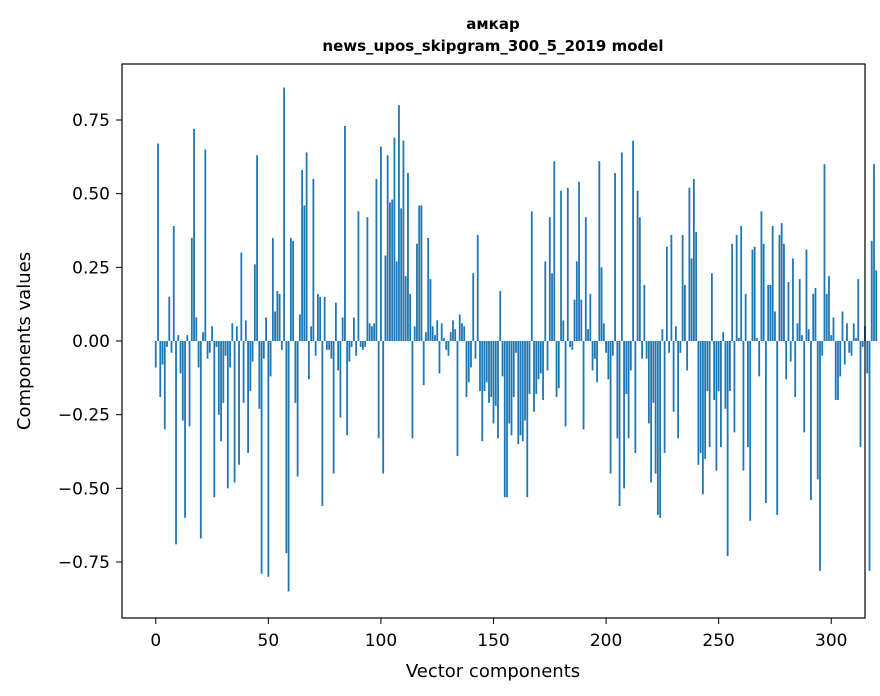 This screenshot has height=696, width=880. I want to click on y-tick-label-2: −0.25, so click(84, 416).